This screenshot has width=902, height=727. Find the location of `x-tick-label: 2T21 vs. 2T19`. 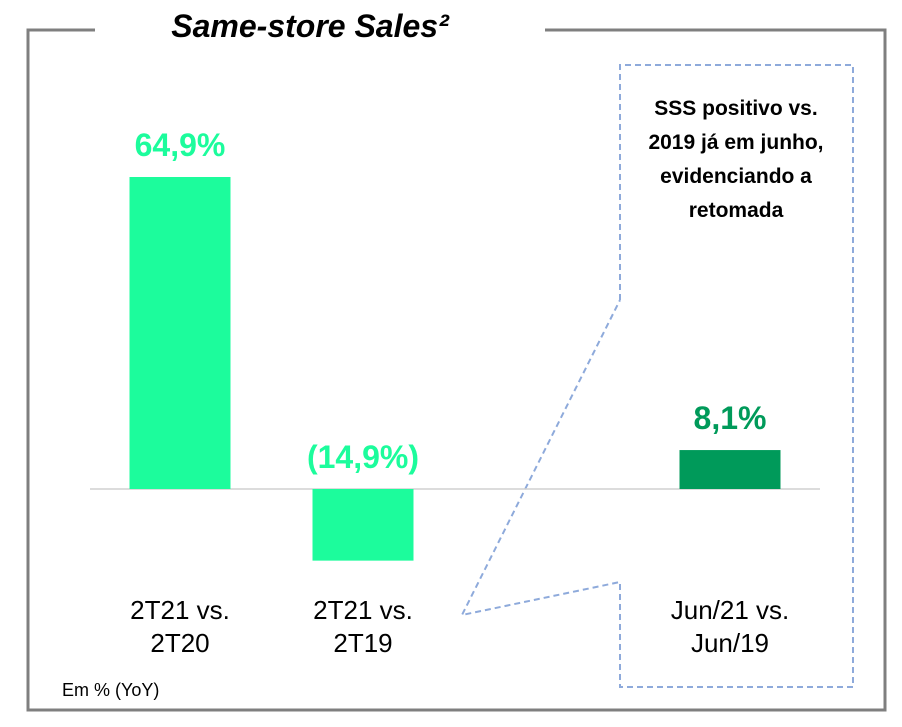

x-tick-label: 2T21 vs. 2T19 is located at coordinates (363, 626).